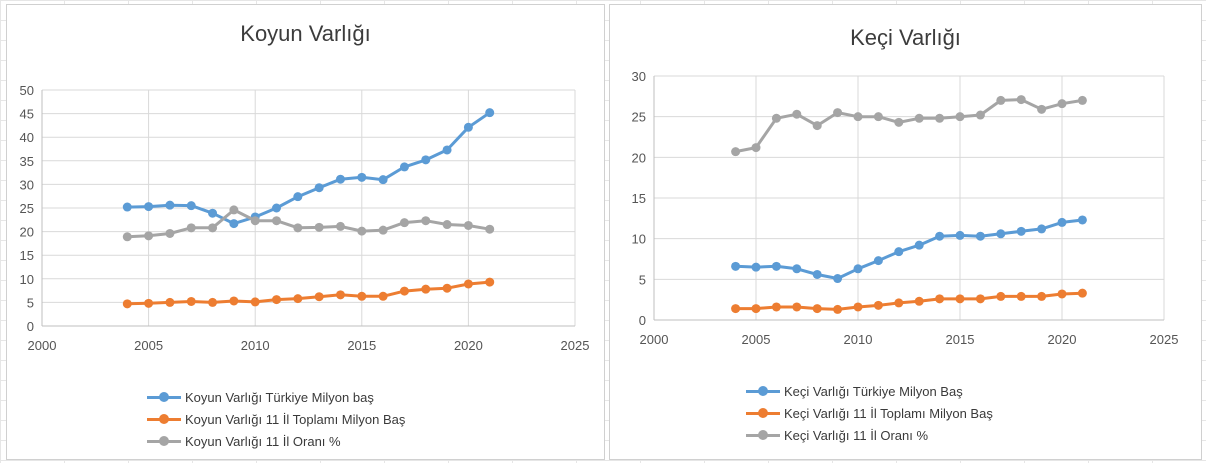 The width and height of the screenshot is (1206, 463). What do you see at coordinates (869, 435) in the screenshot?
I see `legend-entry: Keçi Varlığı 11 İl Oranı %` at bounding box center [869, 435].